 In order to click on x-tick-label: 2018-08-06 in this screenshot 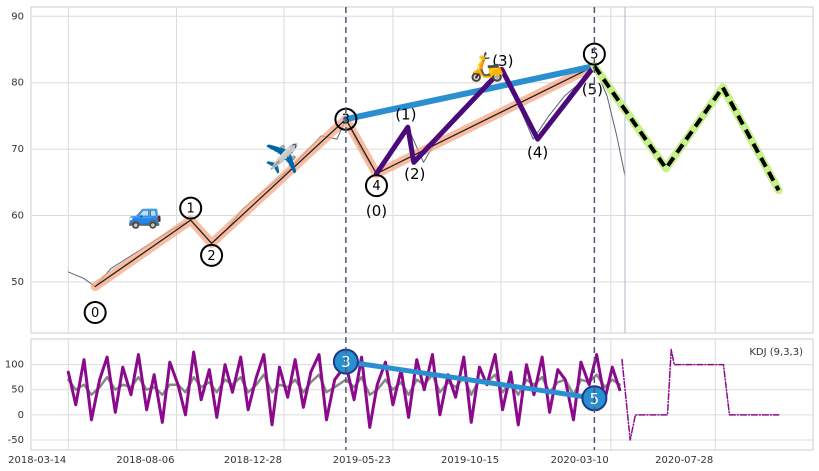, I will do `click(145, 460)`.